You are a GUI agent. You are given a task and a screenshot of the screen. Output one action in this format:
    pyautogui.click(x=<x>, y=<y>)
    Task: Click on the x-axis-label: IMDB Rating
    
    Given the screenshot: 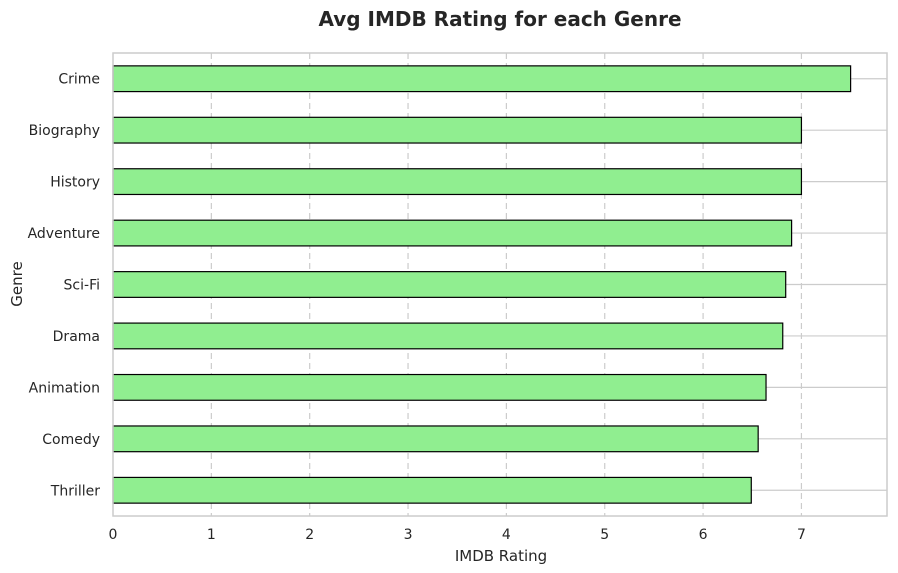 What is the action you would take?
    pyautogui.click(x=501, y=556)
    